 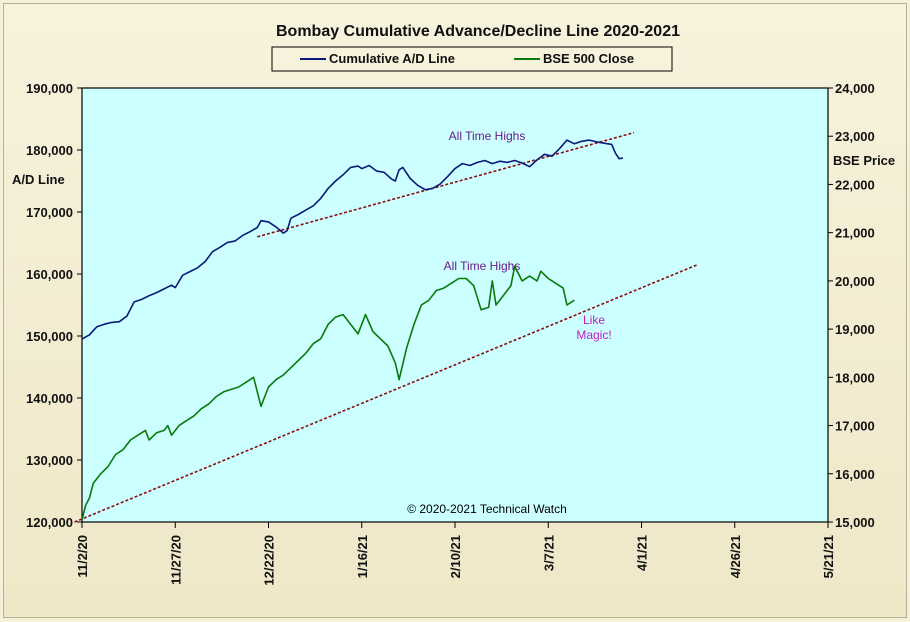 I want to click on x-tick-label: 11/27/20, so click(x=175, y=560).